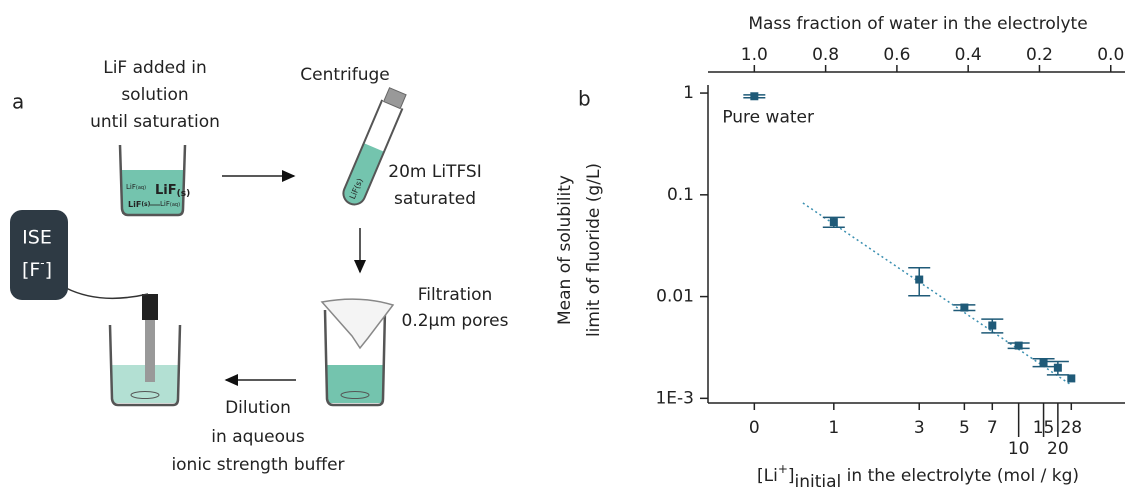 The height and width of the screenshot is (494, 1132). Describe the element at coordinates (937, 294) in the screenshot. I see `fit-line` at that location.